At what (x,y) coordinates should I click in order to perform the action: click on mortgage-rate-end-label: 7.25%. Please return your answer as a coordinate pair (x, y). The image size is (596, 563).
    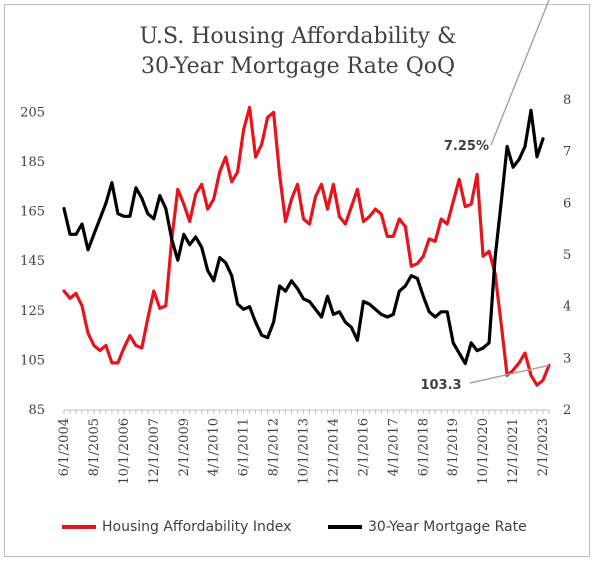
    Looking at the image, I should click on (466, 146).